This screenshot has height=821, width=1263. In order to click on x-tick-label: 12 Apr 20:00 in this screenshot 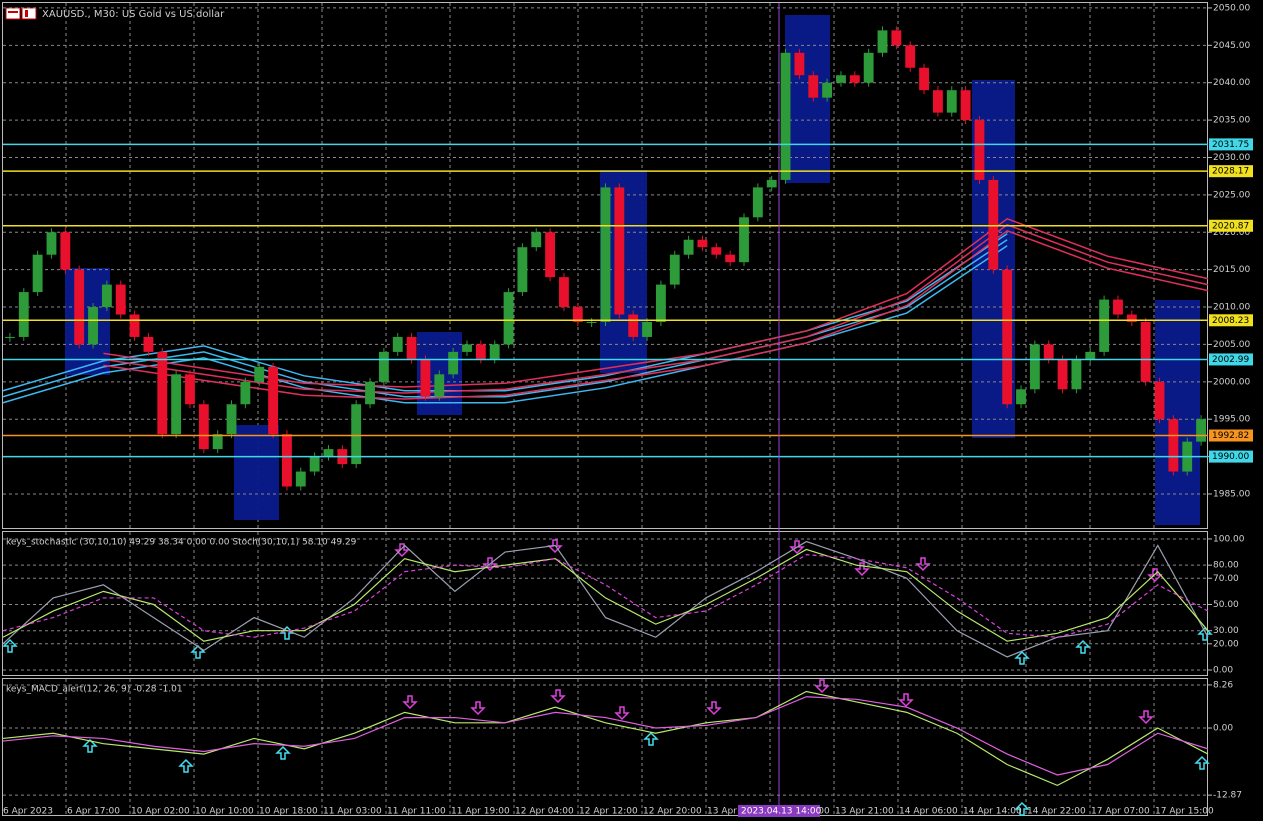, I will do `click(672, 812)`.